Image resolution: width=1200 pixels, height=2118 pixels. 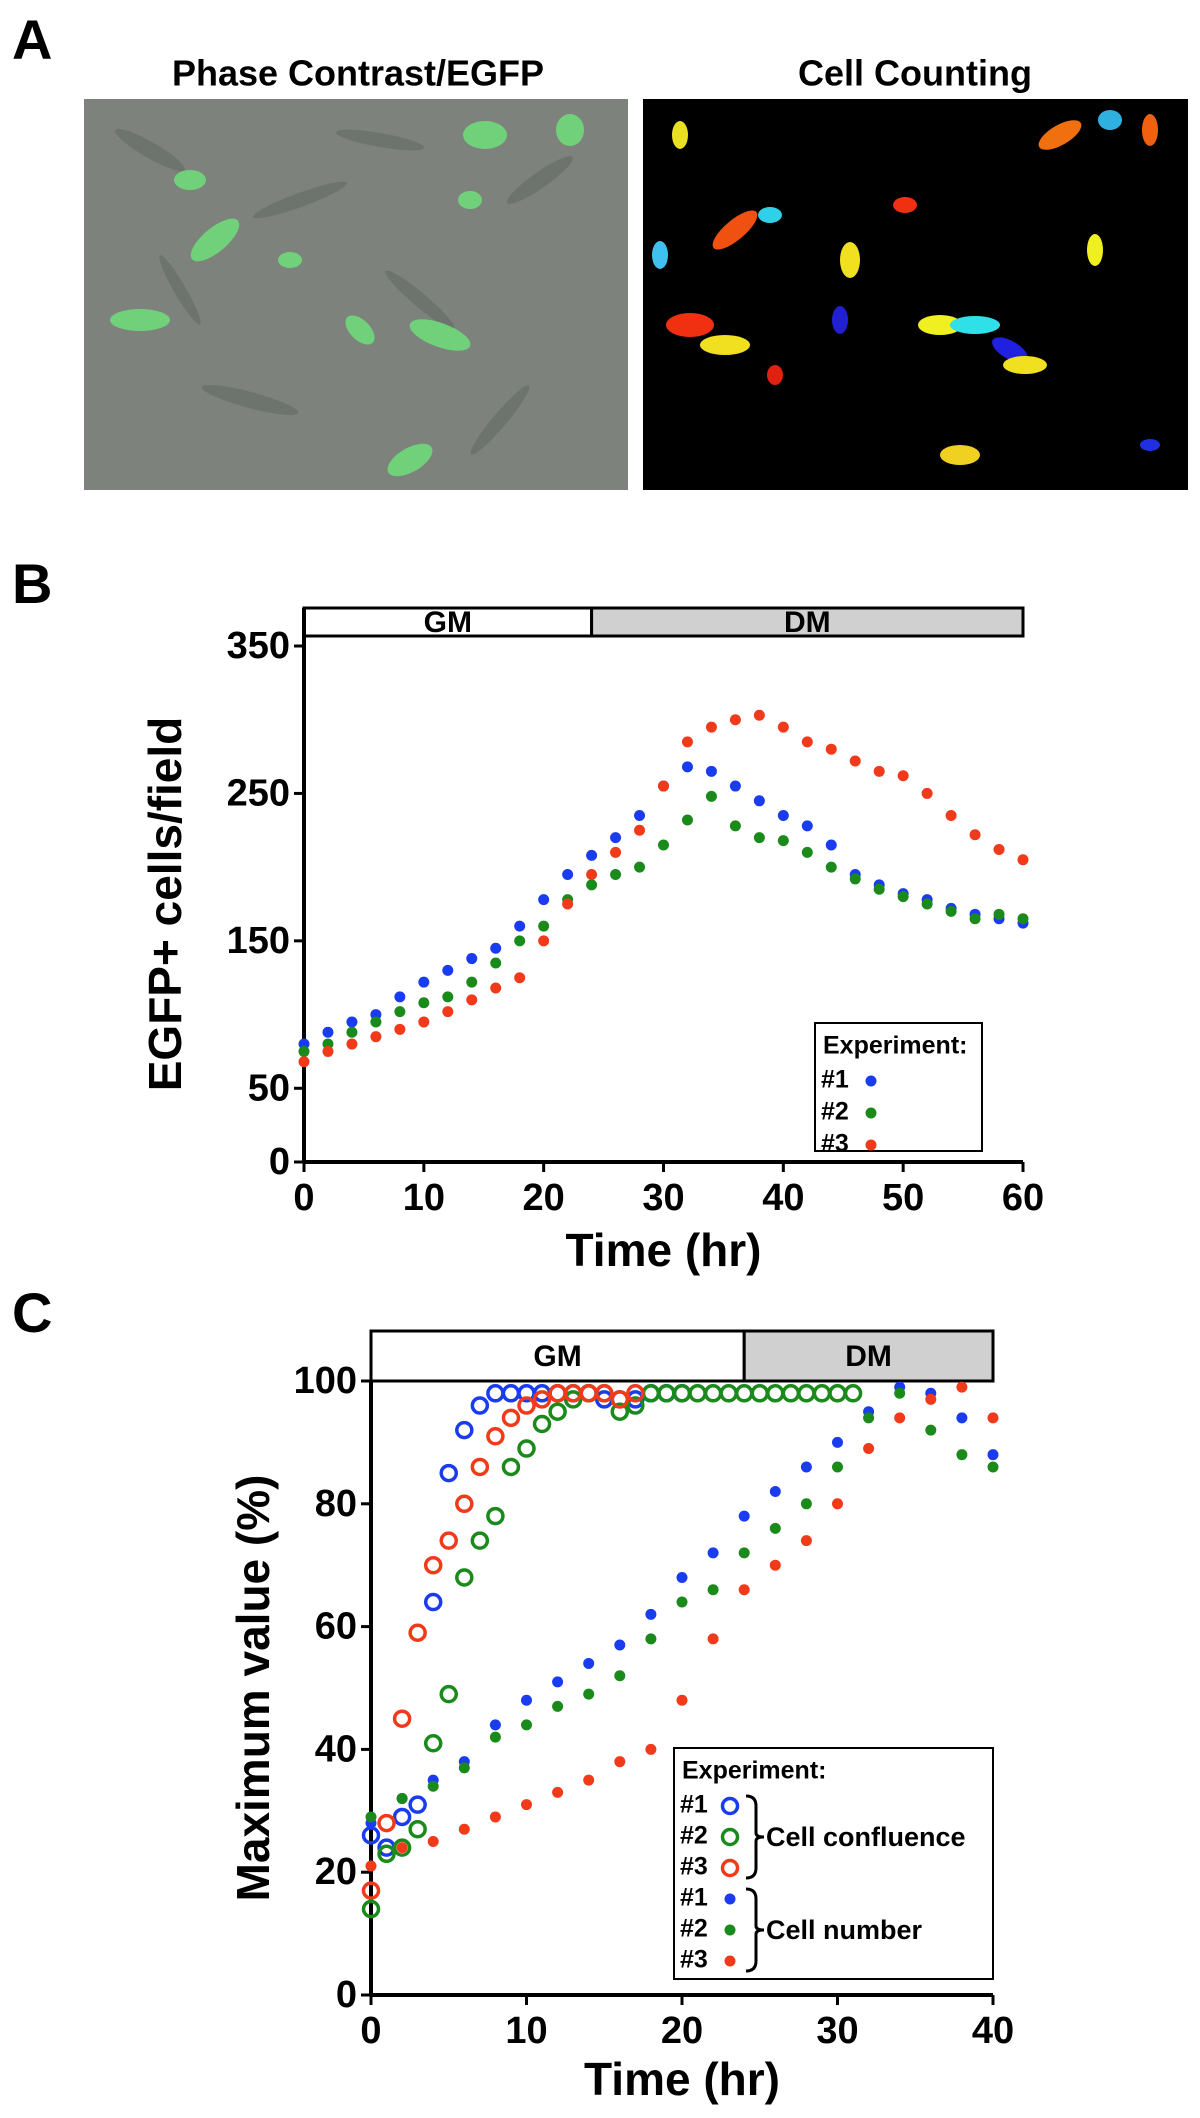 What do you see at coordinates (336, 1872) in the screenshot?
I see `y-tick-label: 20` at bounding box center [336, 1872].